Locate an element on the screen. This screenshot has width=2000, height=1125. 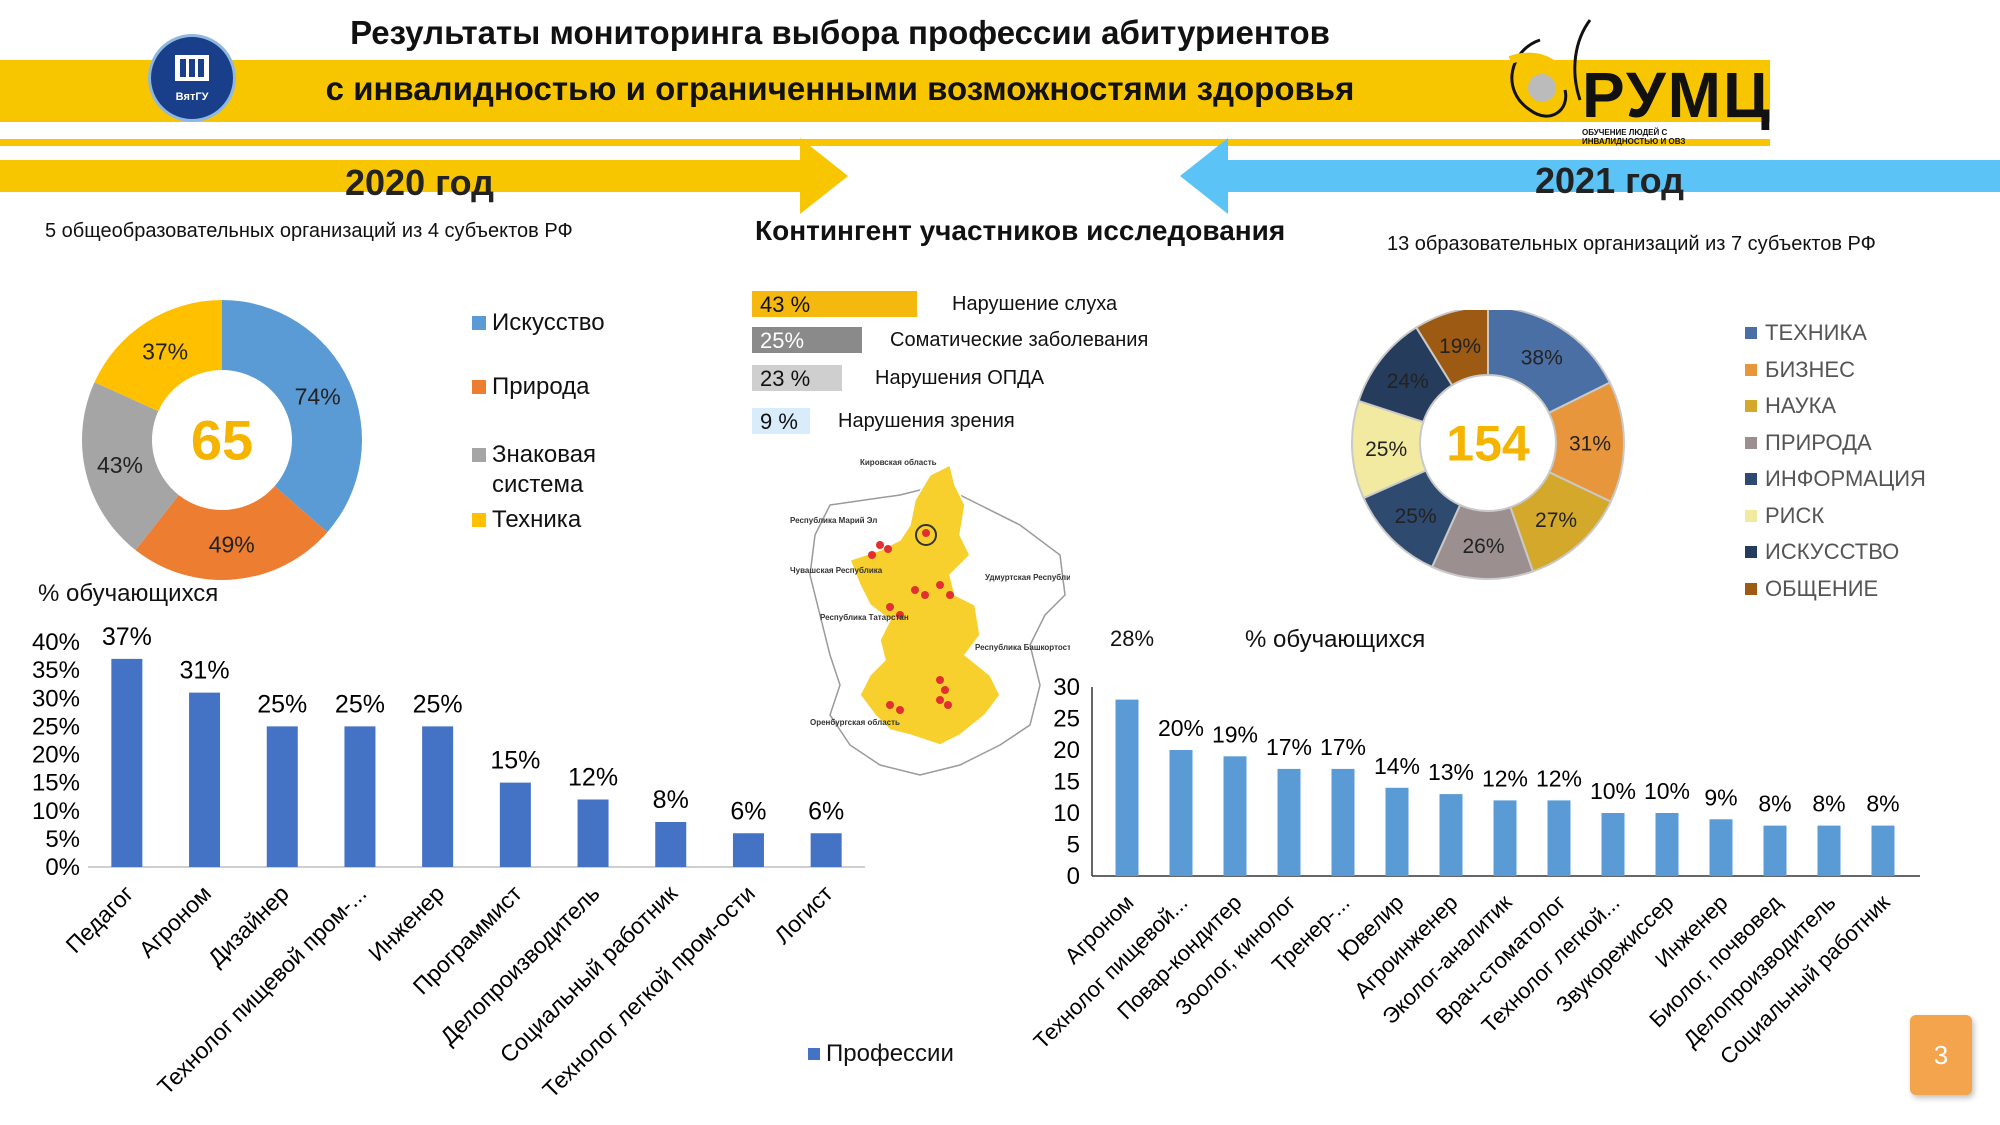
donut-2021-legend-item: НАУКА is located at coordinates (1790, 406).